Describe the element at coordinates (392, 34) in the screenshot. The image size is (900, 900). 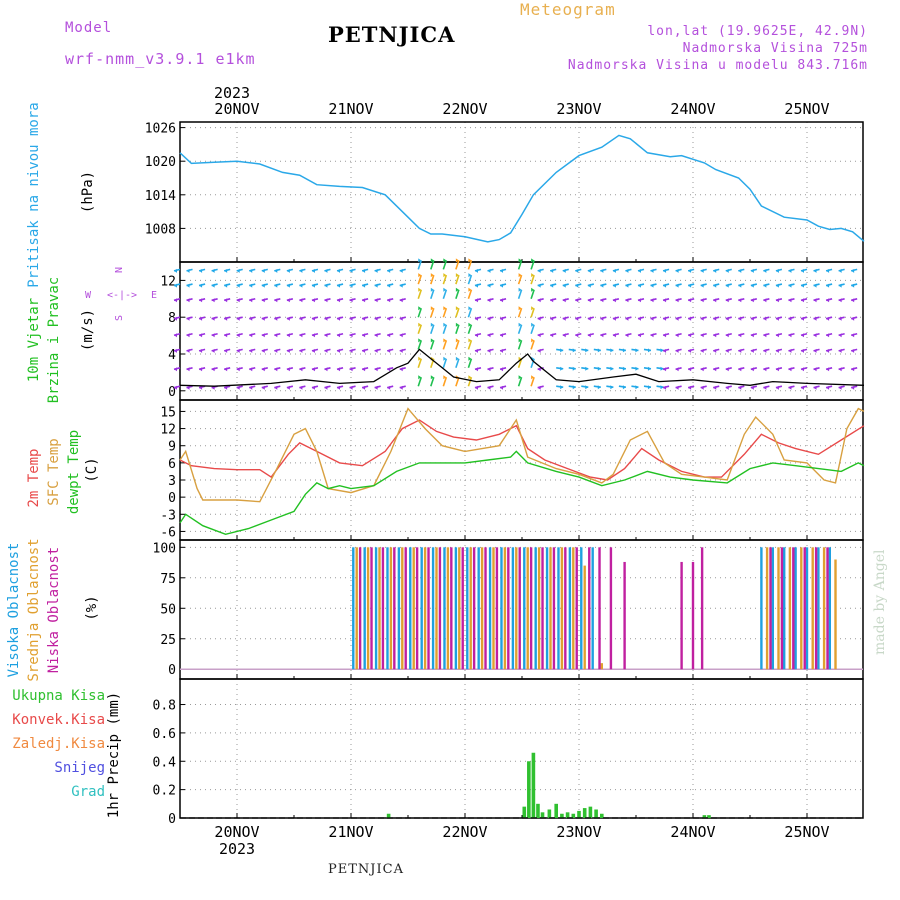
I see `station-title: PETNJICA` at that location.